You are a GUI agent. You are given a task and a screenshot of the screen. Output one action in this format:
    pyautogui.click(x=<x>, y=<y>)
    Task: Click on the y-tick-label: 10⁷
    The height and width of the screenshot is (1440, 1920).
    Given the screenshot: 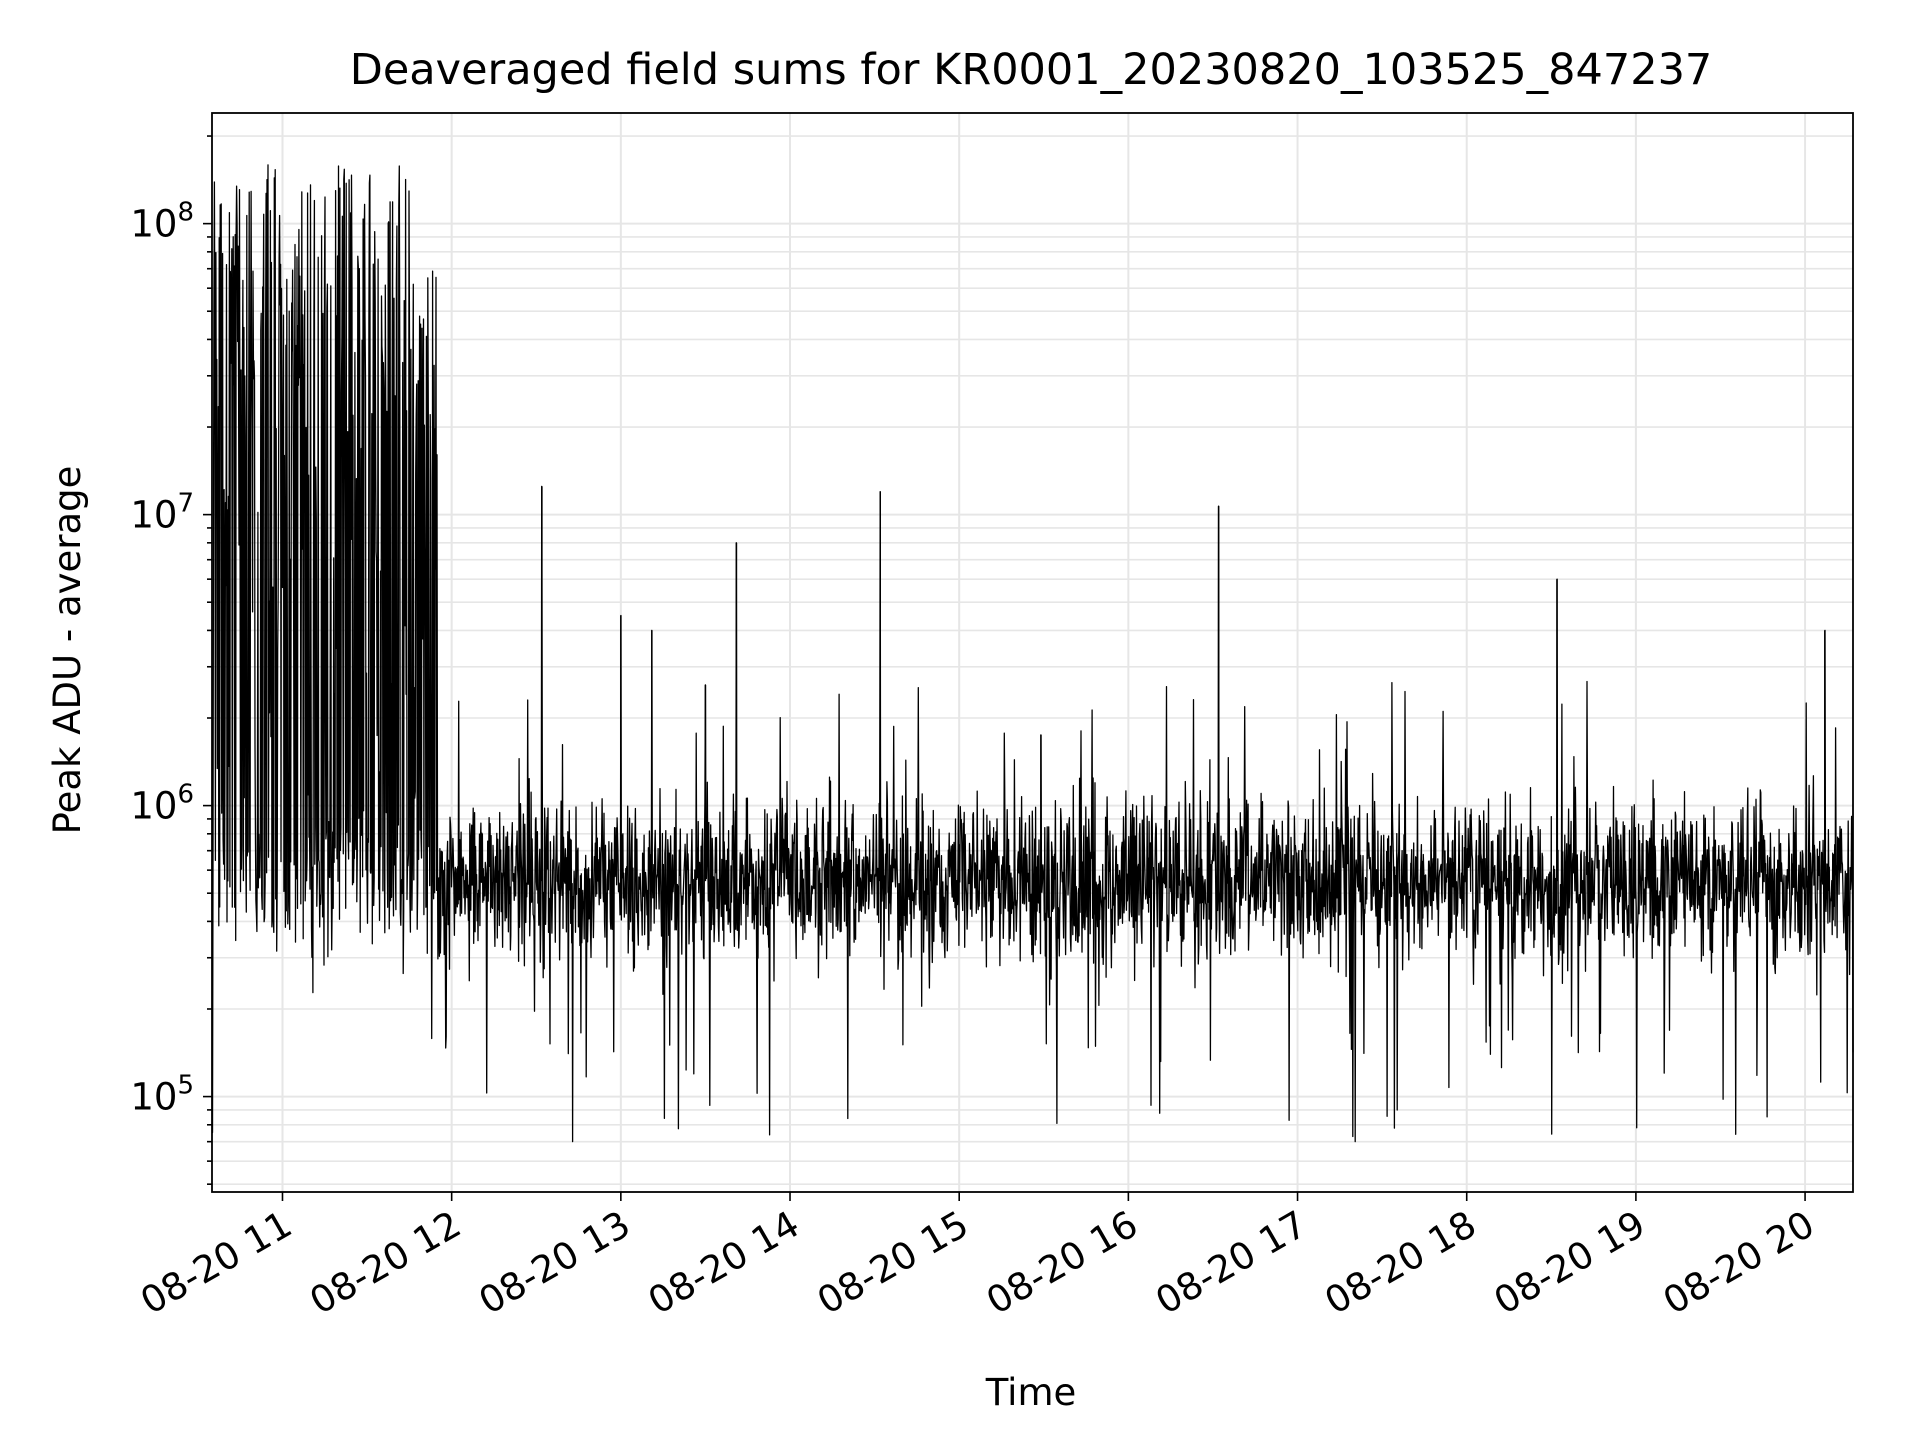 What is the action you would take?
    pyautogui.click(x=162, y=513)
    